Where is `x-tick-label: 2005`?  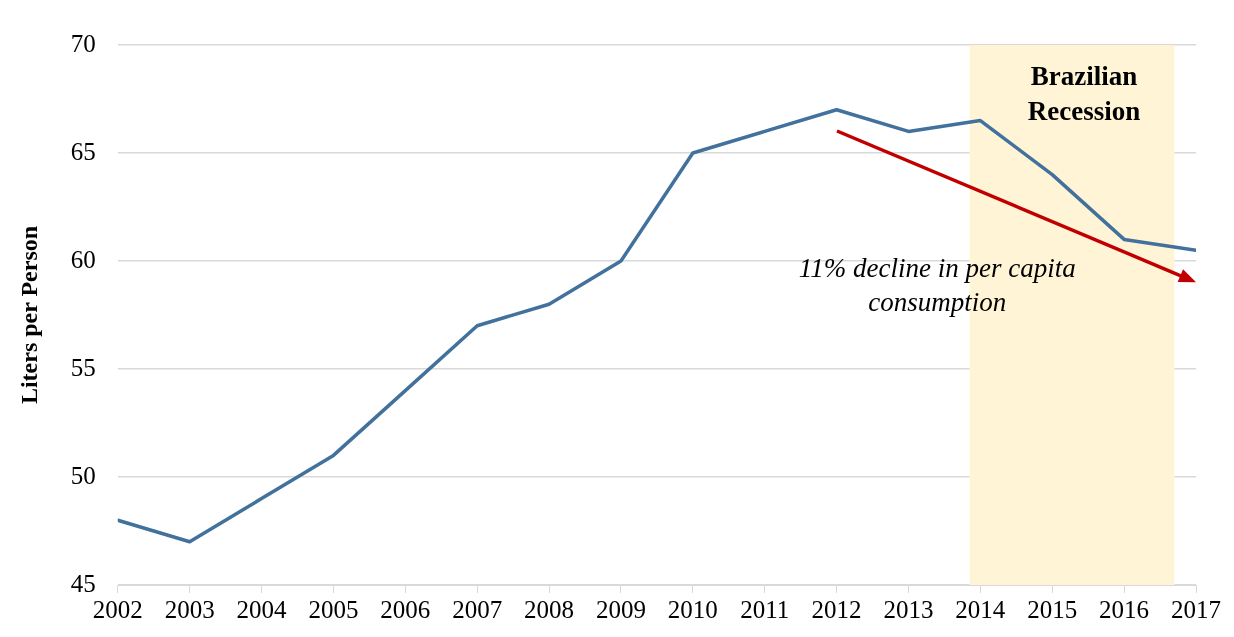
x-tick-label: 2005 is located at coordinates (333, 609).